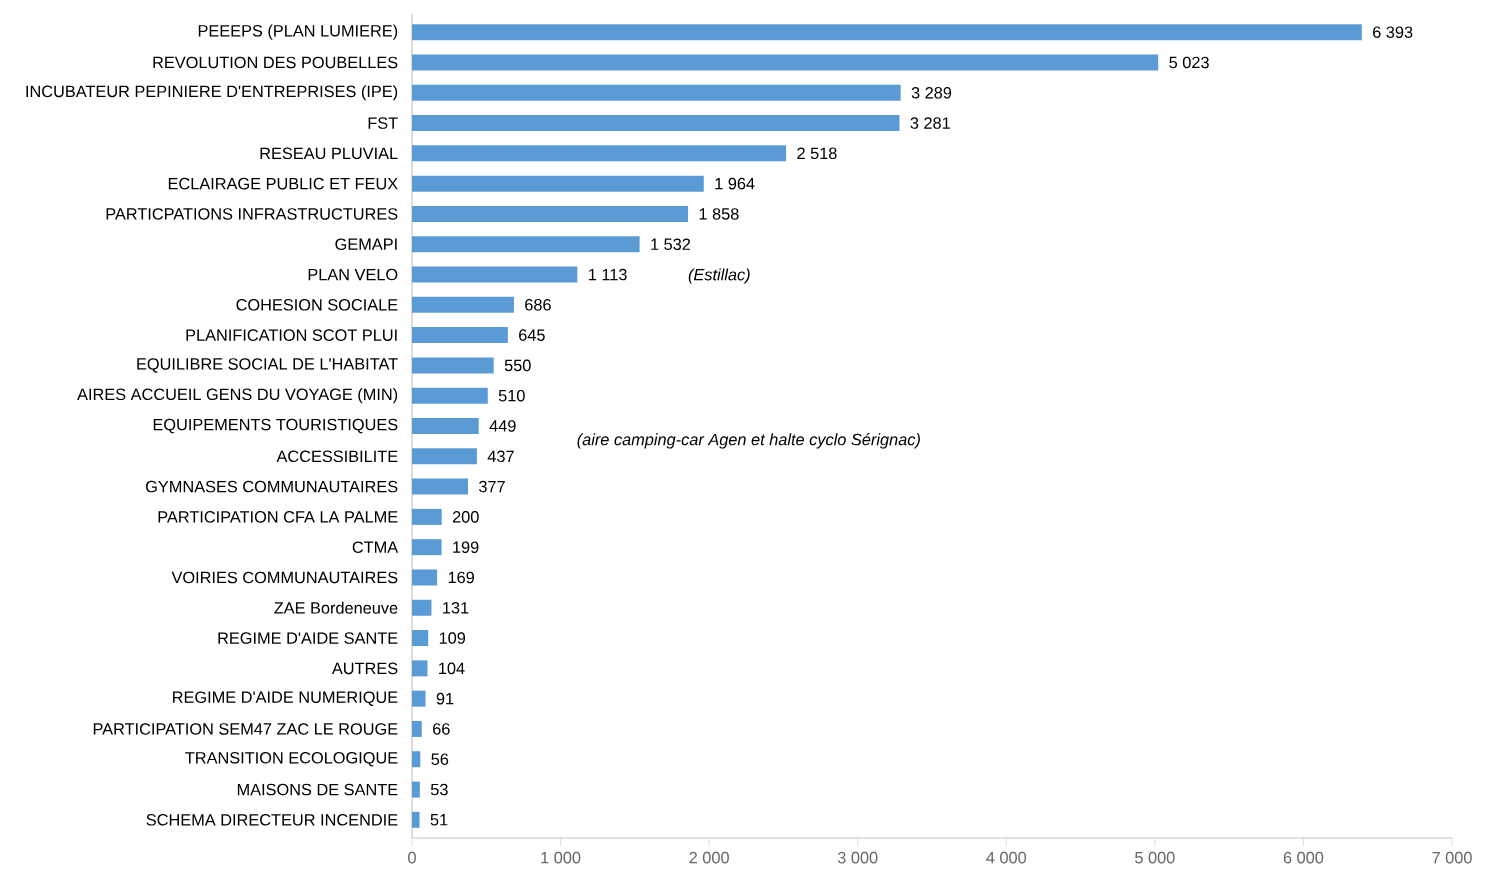 This screenshot has width=1497, height=871. Describe the element at coordinates (671, 244) in the screenshot. I see `data-label: 1 532` at that location.